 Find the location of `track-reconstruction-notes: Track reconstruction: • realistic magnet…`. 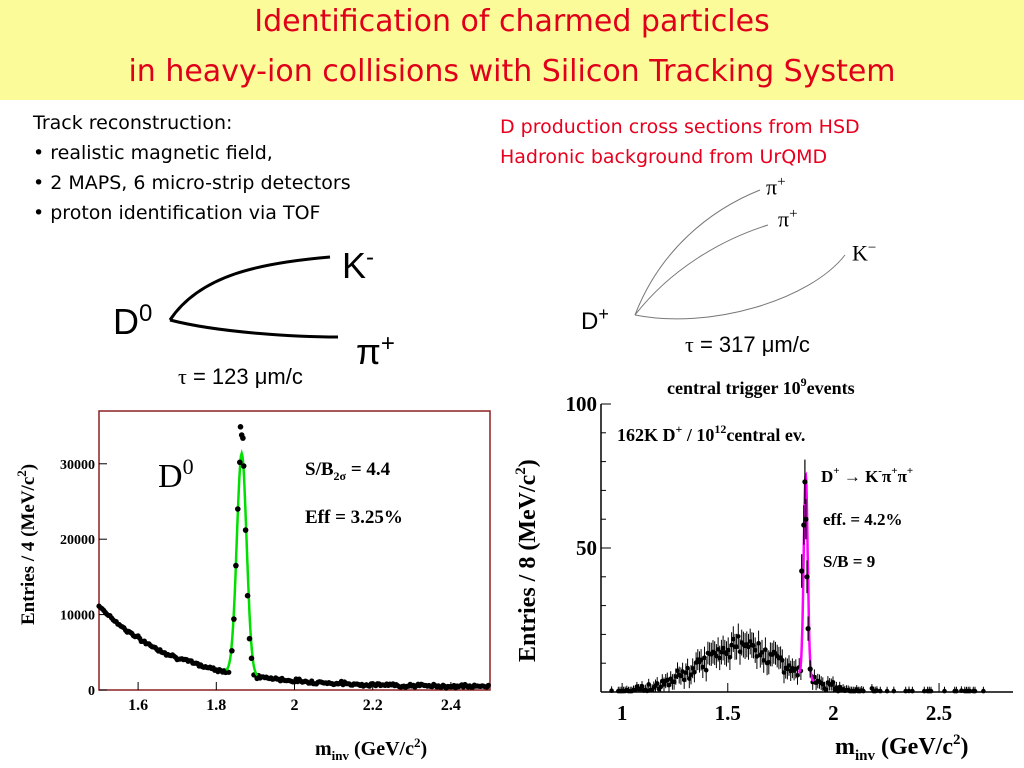

track-reconstruction-notes: Track reconstruction: • realistic magnet… is located at coordinates (192, 168).